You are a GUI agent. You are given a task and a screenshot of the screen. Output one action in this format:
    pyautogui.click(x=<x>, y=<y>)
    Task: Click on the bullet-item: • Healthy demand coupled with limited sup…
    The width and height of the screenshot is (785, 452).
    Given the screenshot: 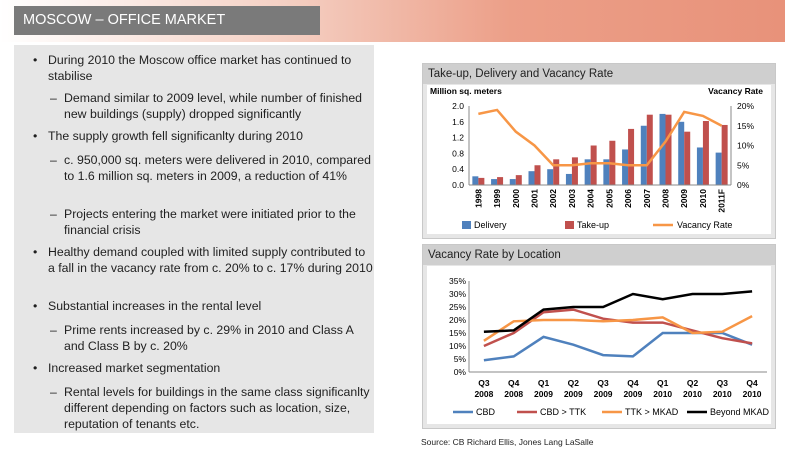 What is the action you would take?
    pyautogui.click(x=203, y=260)
    